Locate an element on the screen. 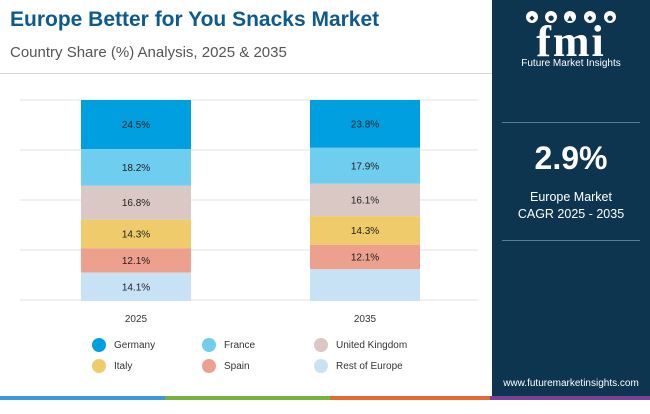  bar-segment-rest-of-europe-2025 is located at coordinates (136, 286).